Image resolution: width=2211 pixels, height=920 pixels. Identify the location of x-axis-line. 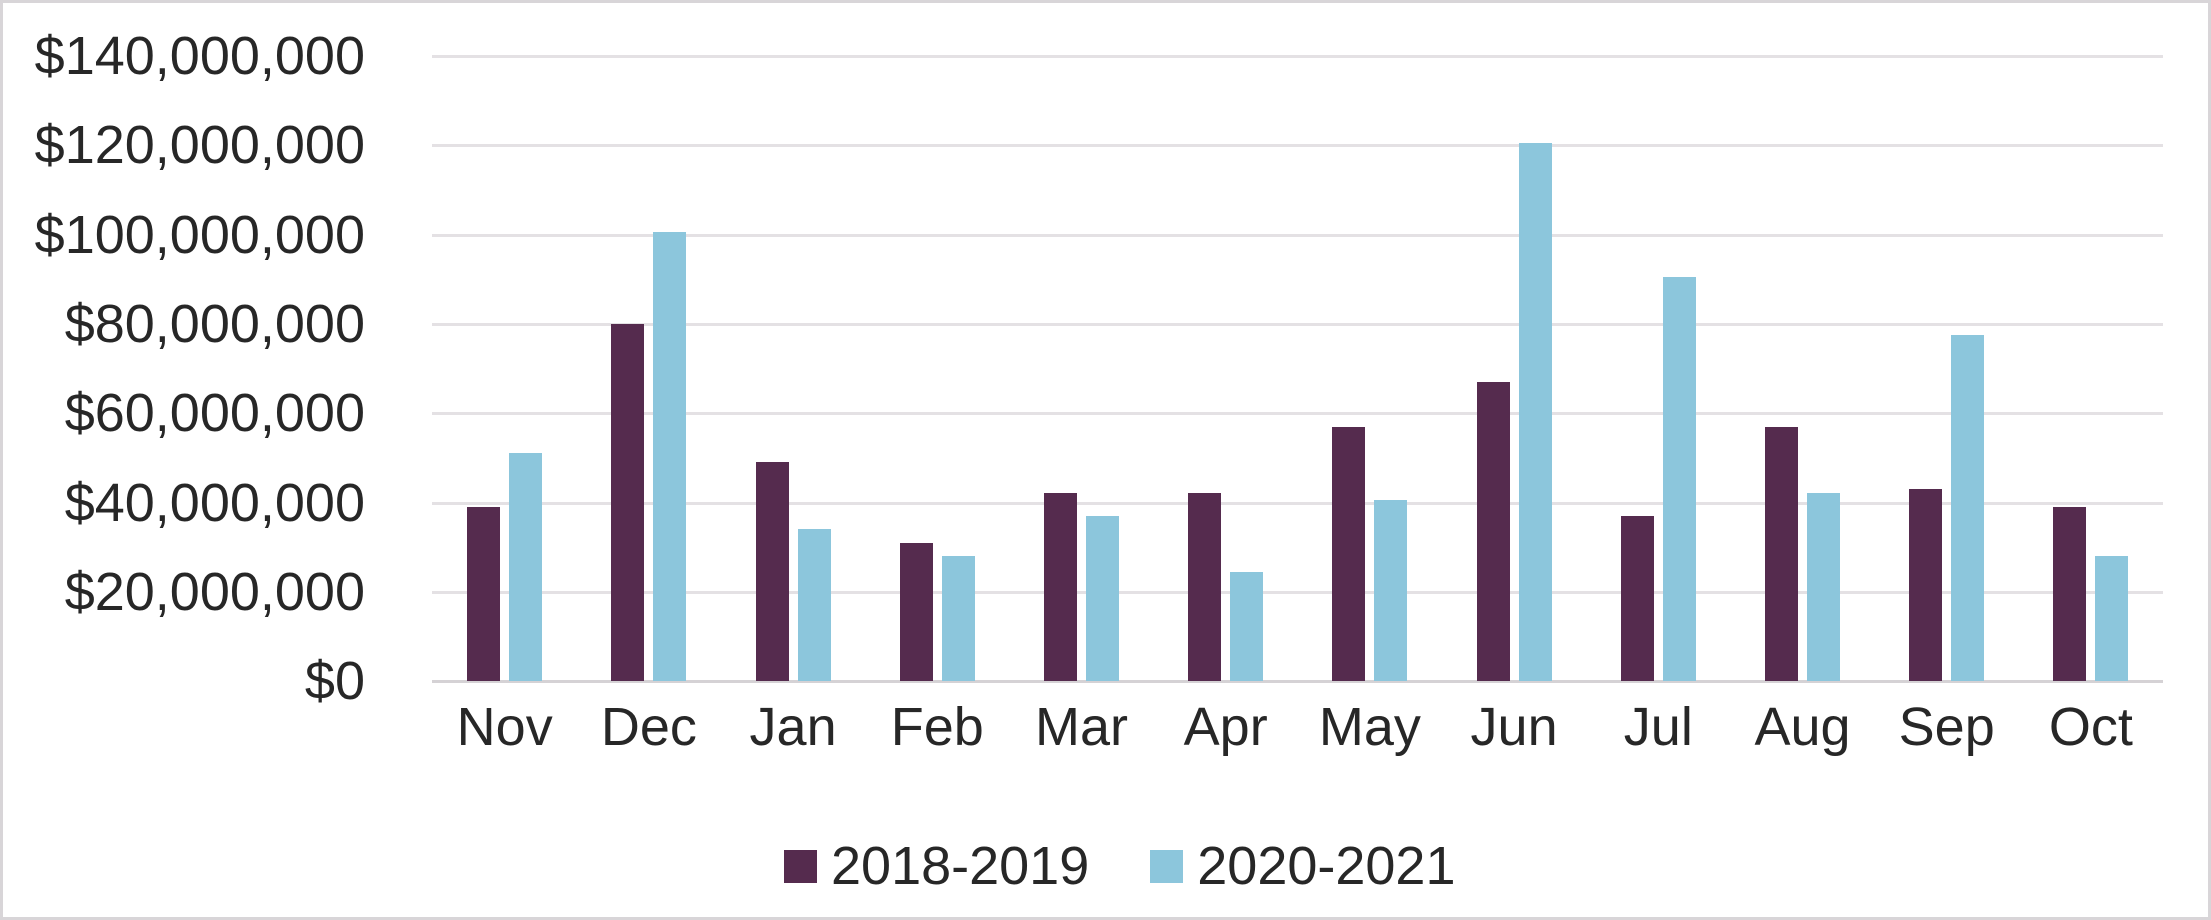
(1297, 682).